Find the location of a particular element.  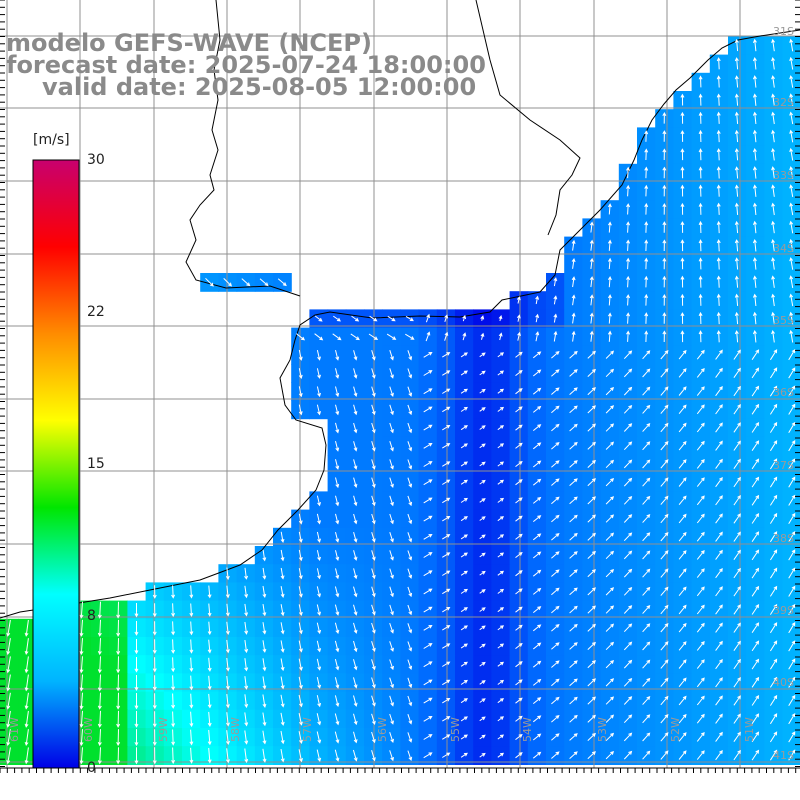

lat-label: 32S is located at coordinates (783, 102).